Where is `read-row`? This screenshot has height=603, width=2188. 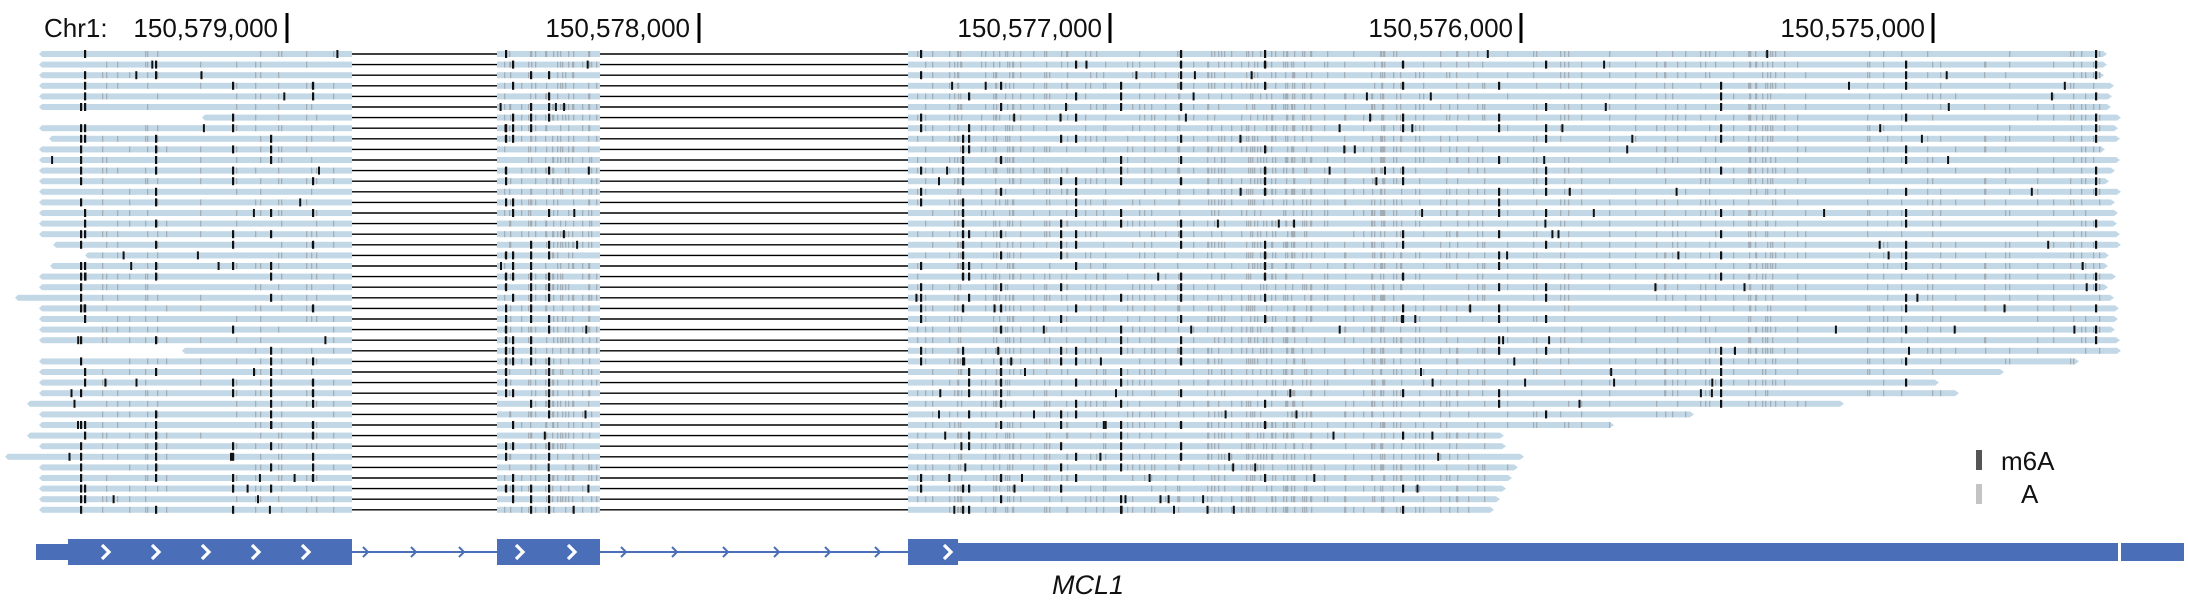 read-row is located at coordinates (1079, 234).